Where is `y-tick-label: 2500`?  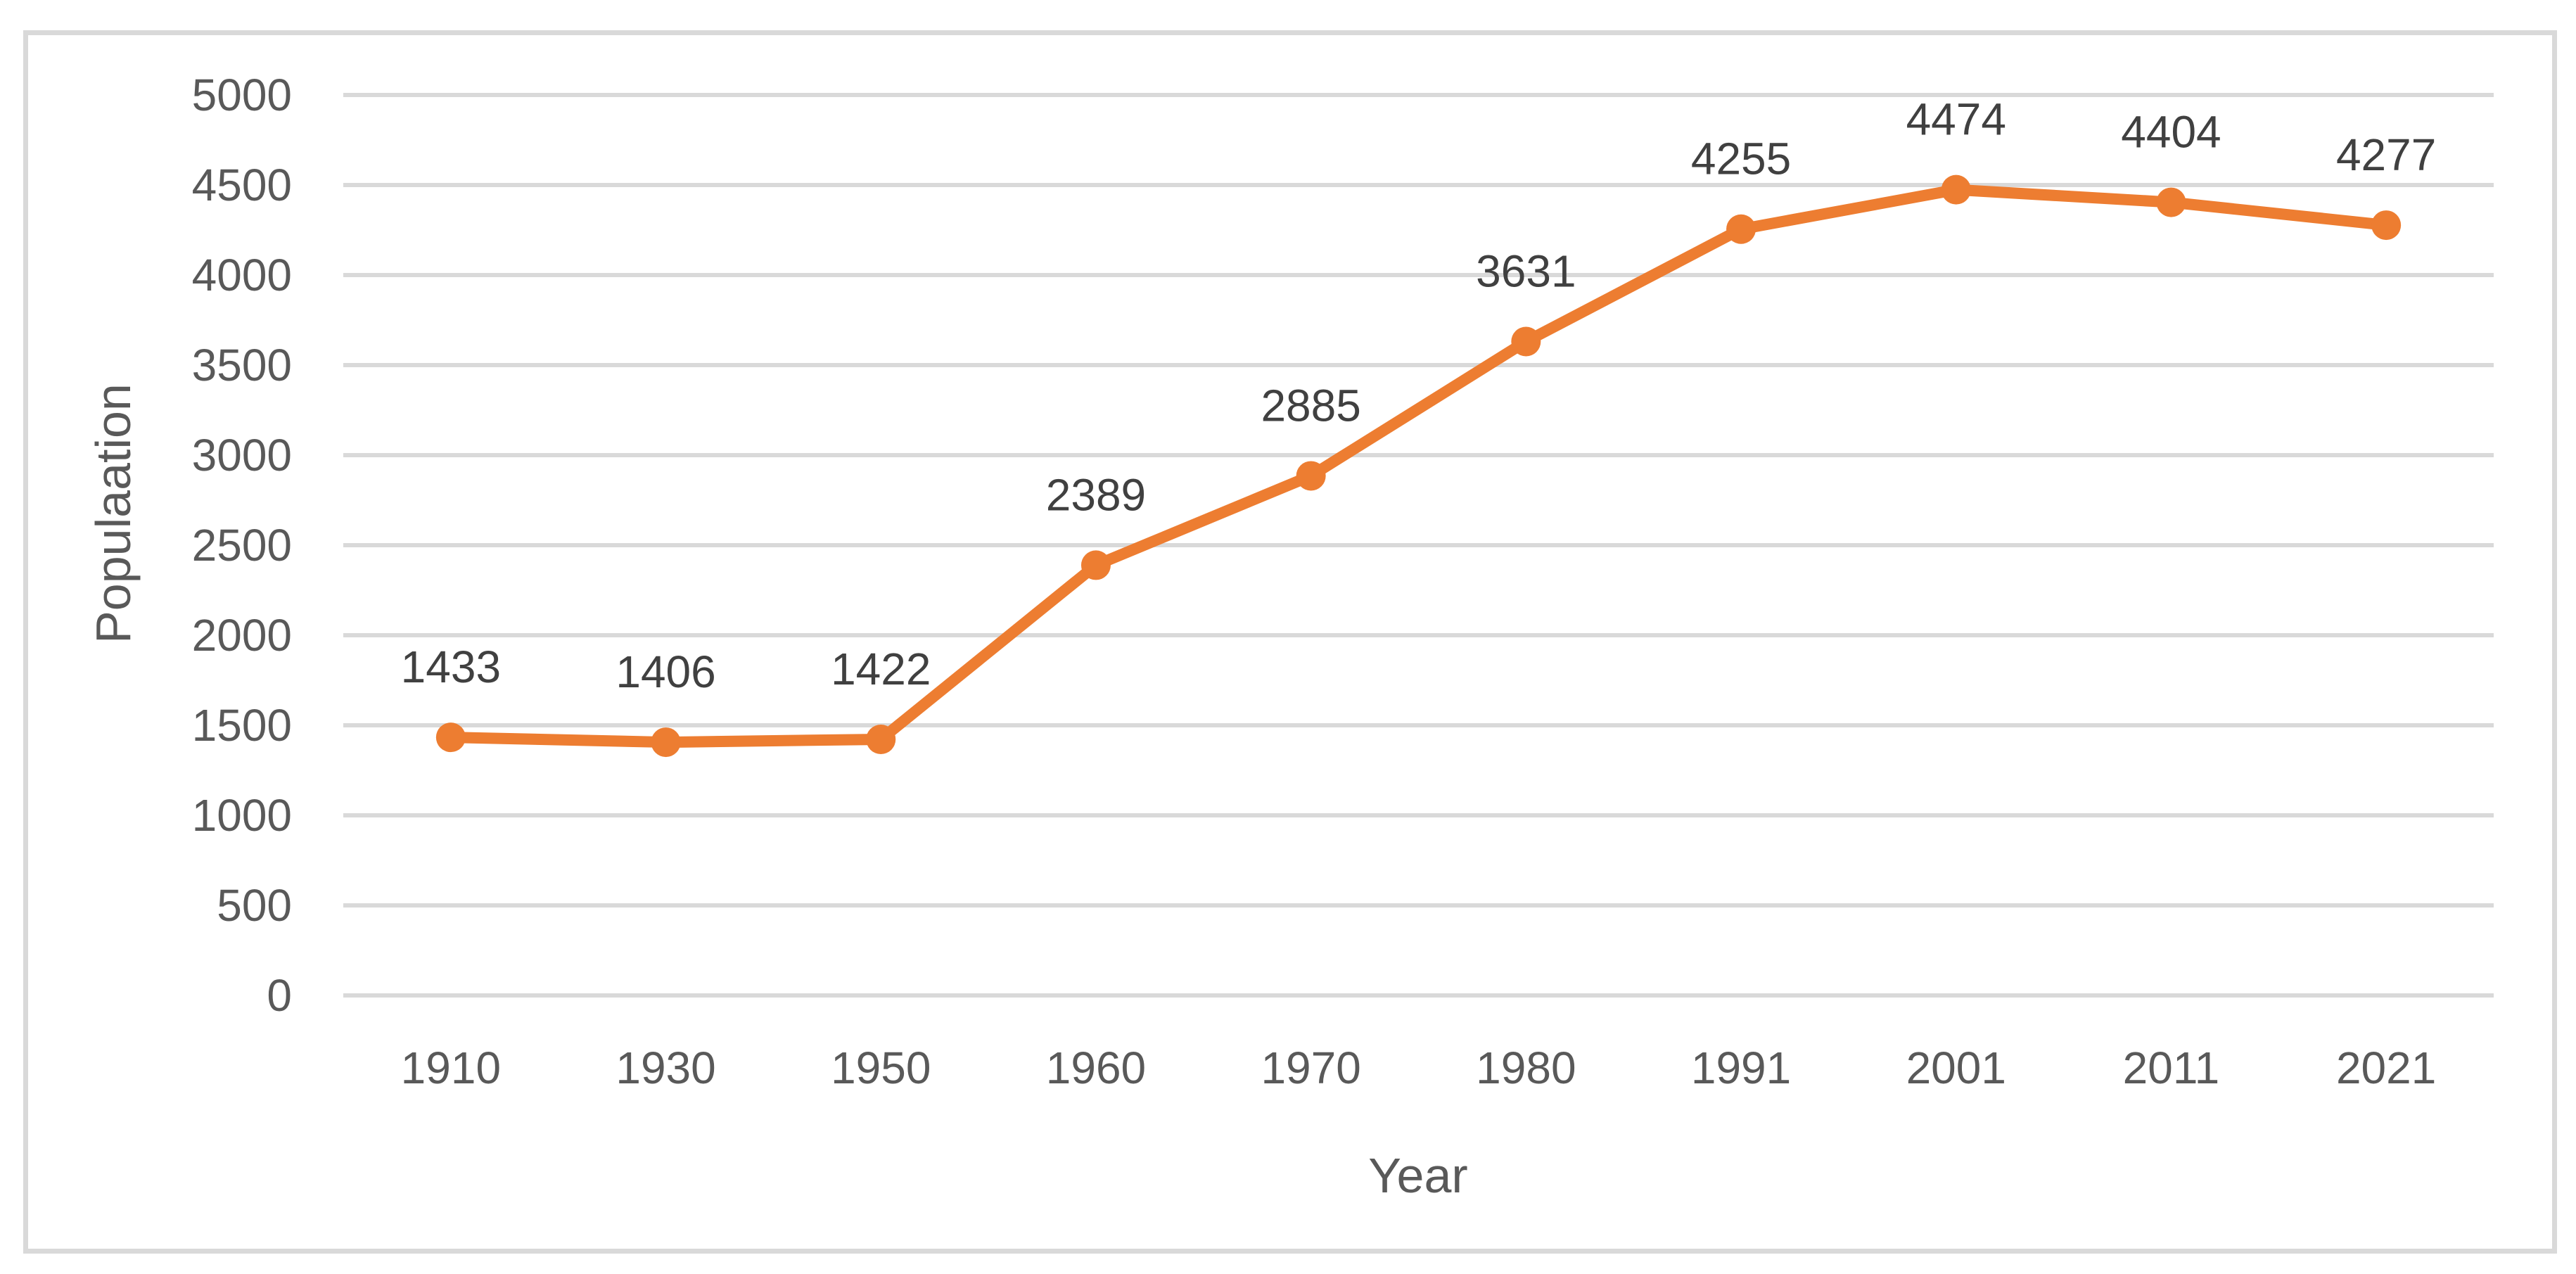
y-tick-label: 2500 is located at coordinates (242, 545).